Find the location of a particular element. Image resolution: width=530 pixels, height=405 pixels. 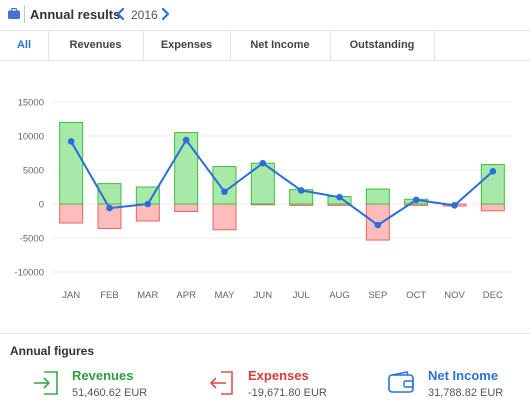

net-income-figure: Net Income 31,788.82 EUR is located at coordinates (457, 385).